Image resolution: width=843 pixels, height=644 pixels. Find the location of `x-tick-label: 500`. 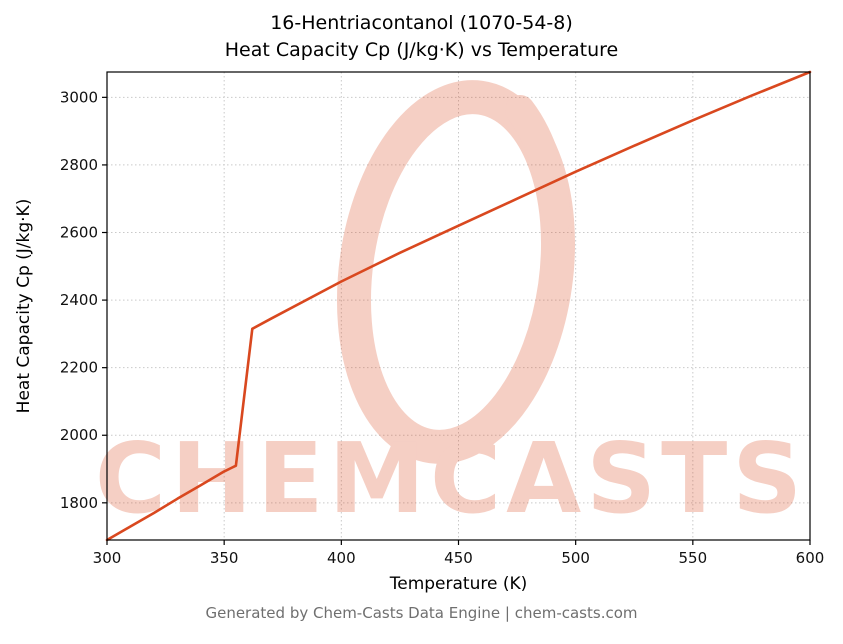

x-tick-label: 500 is located at coordinates (575, 558).